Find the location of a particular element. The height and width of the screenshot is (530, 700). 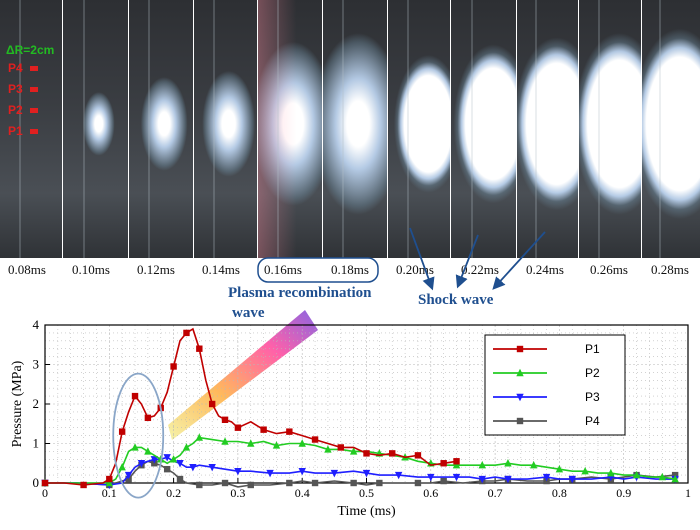

frame-time-label: 0.22ms is located at coordinates (480, 269).